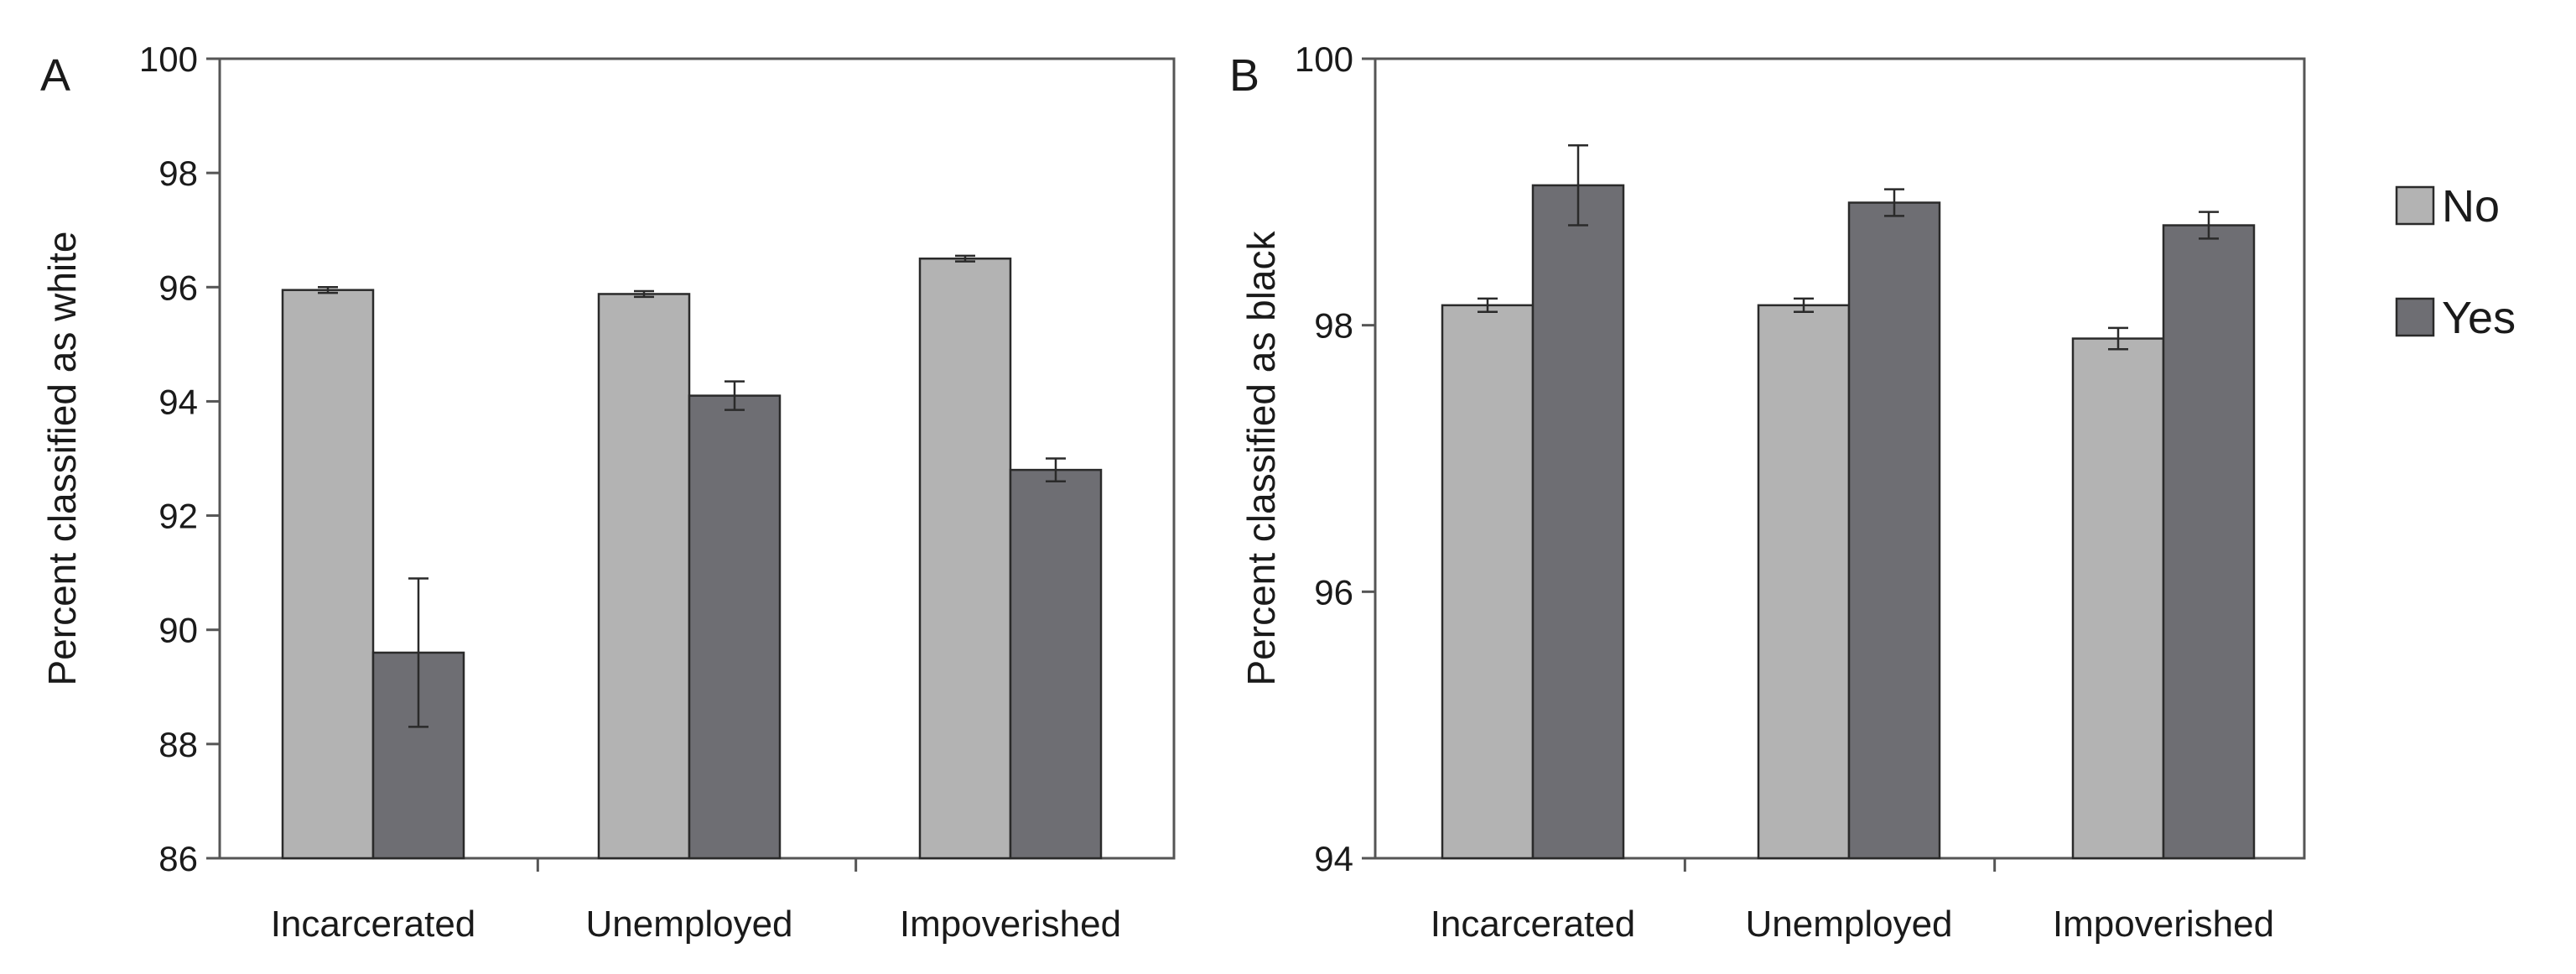 Image resolution: width=2576 pixels, height=974 pixels. I want to click on panel-letter: B, so click(1244, 75).